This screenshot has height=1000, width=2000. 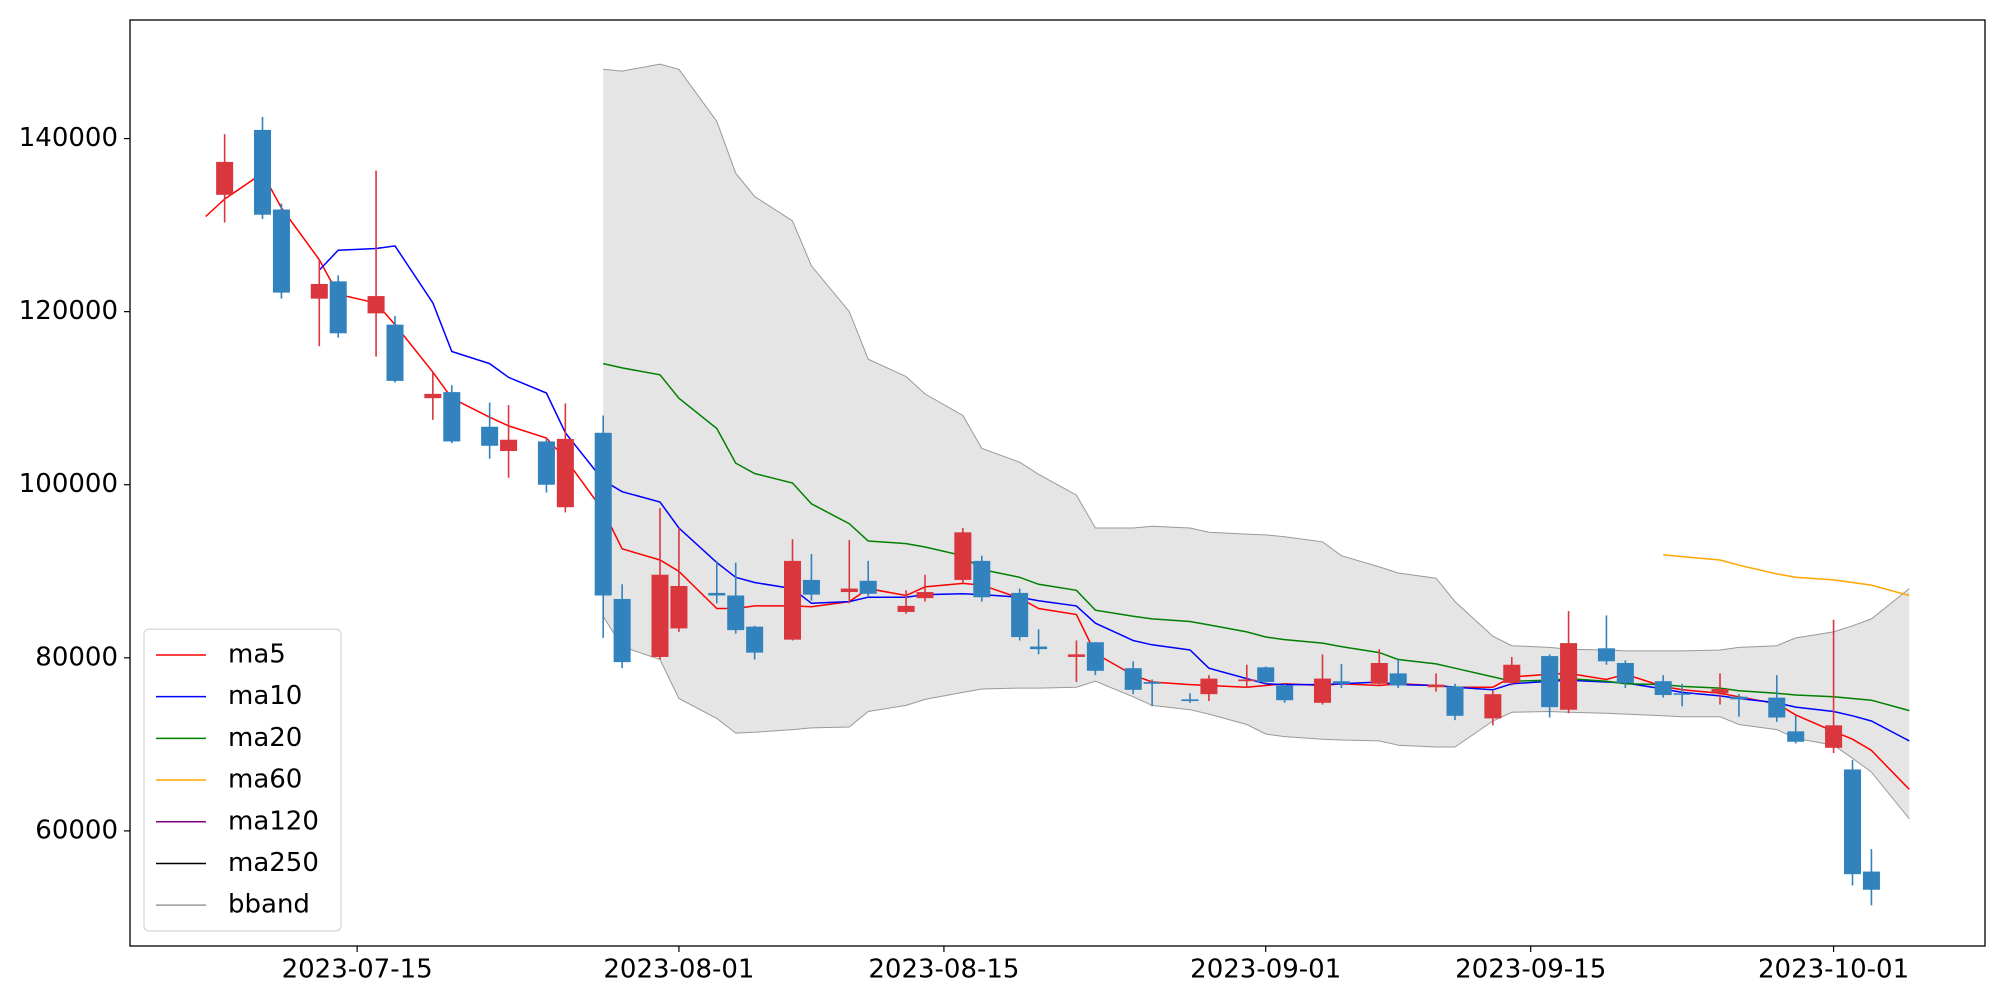 I want to click on x-tick-label: 2023-07-15, so click(x=357, y=970).